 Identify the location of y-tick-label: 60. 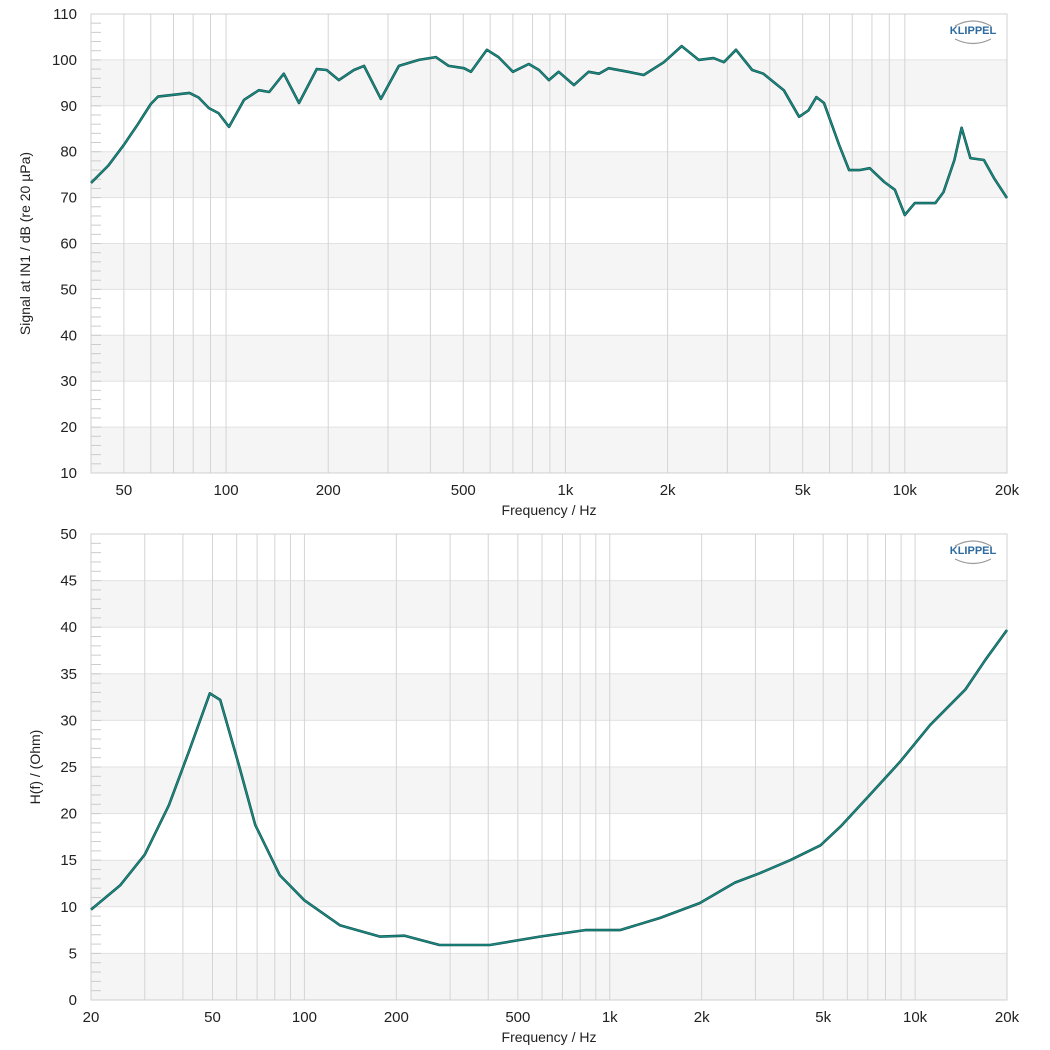
(68, 244).